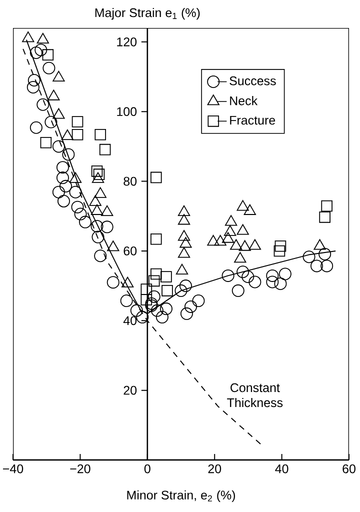 The image size is (360, 512). What do you see at coordinates (130, 251) in the screenshot?
I see `y-tick-label: 60` at bounding box center [130, 251].